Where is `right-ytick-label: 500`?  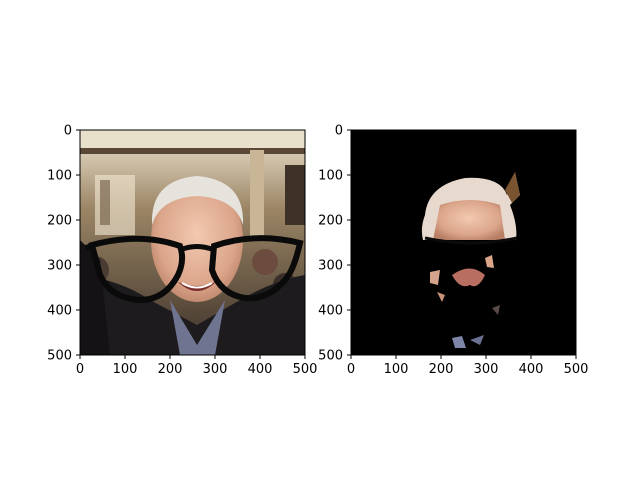
right-ytick-label: 500 is located at coordinates (330, 356).